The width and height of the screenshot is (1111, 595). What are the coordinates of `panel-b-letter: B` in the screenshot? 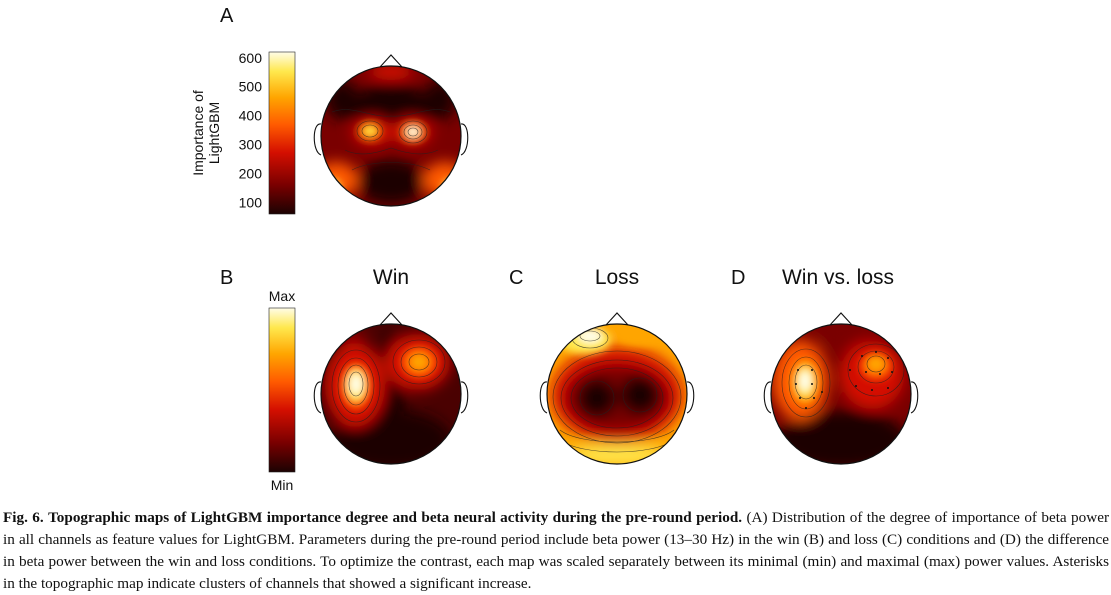 It's located at (226, 278).